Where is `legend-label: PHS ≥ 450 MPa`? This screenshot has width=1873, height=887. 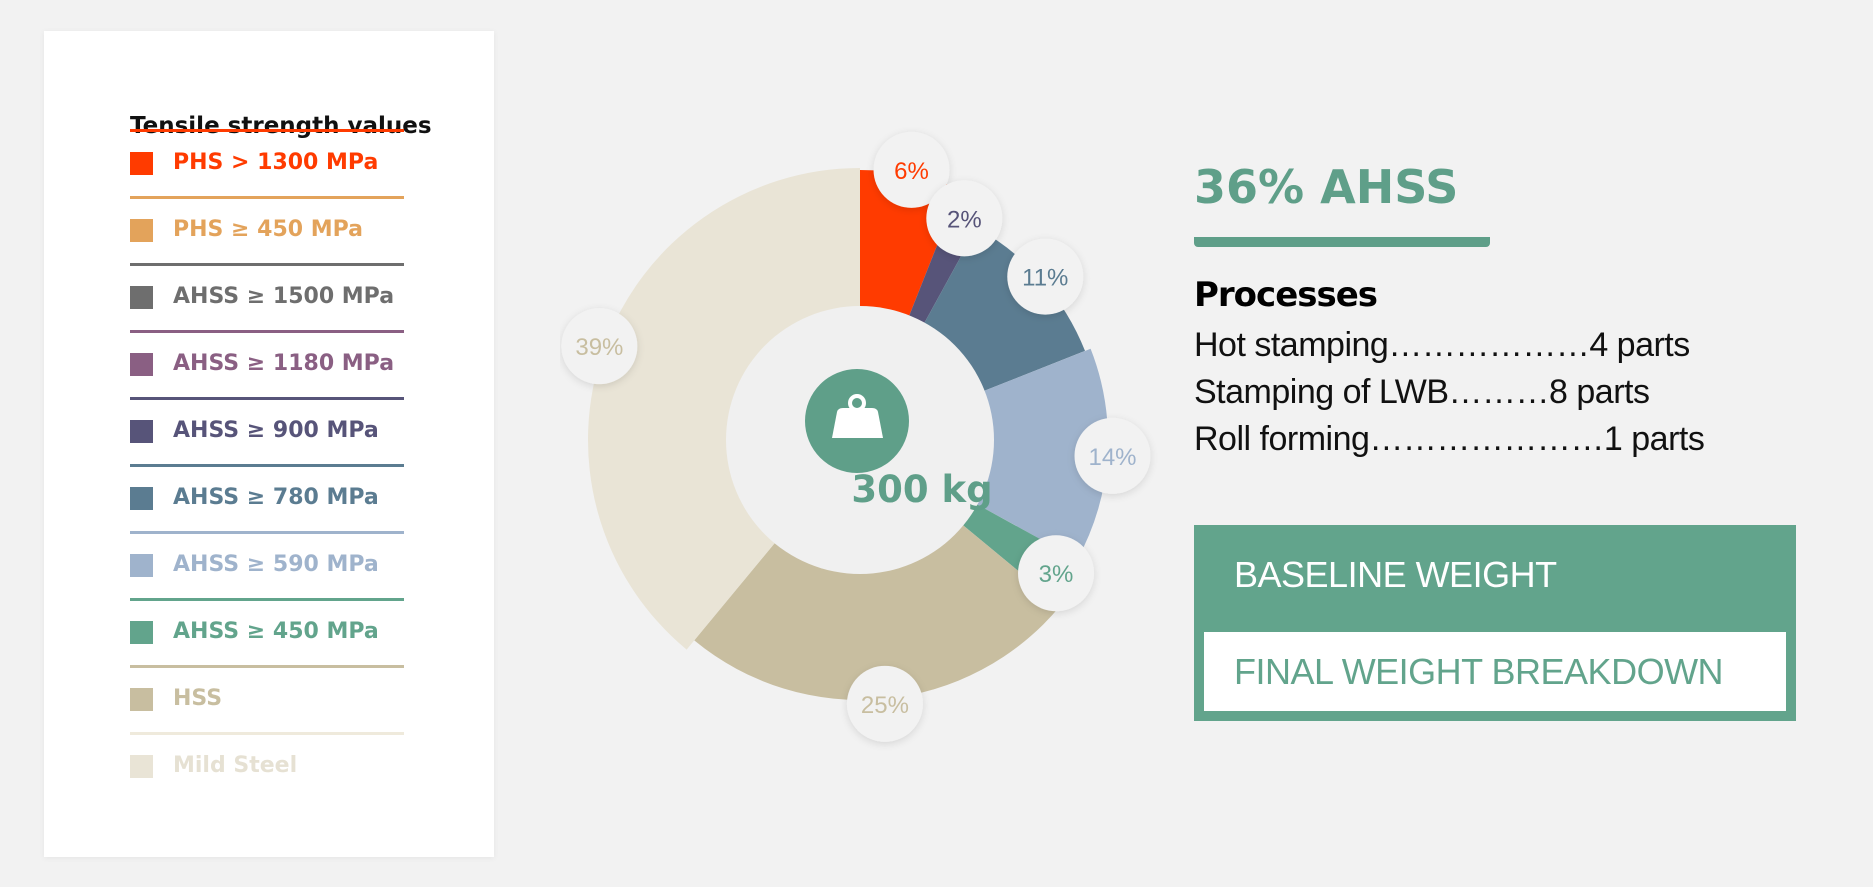 legend-label: PHS ≥ 450 MPa is located at coordinates (268, 229).